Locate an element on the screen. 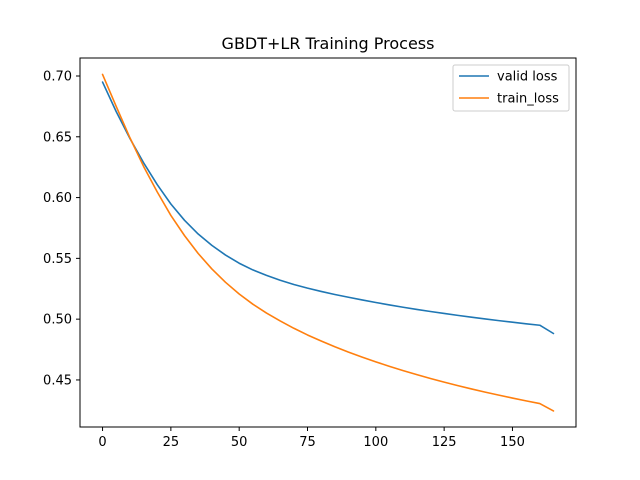 This screenshot has height=480, width=640. x-tick-label: 125 is located at coordinates (444, 442).